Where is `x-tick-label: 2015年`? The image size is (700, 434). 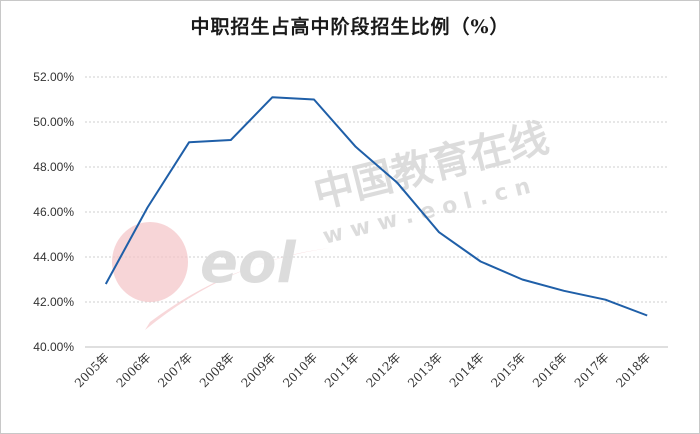 x-tick-label: 2015年 is located at coordinates (508, 370).